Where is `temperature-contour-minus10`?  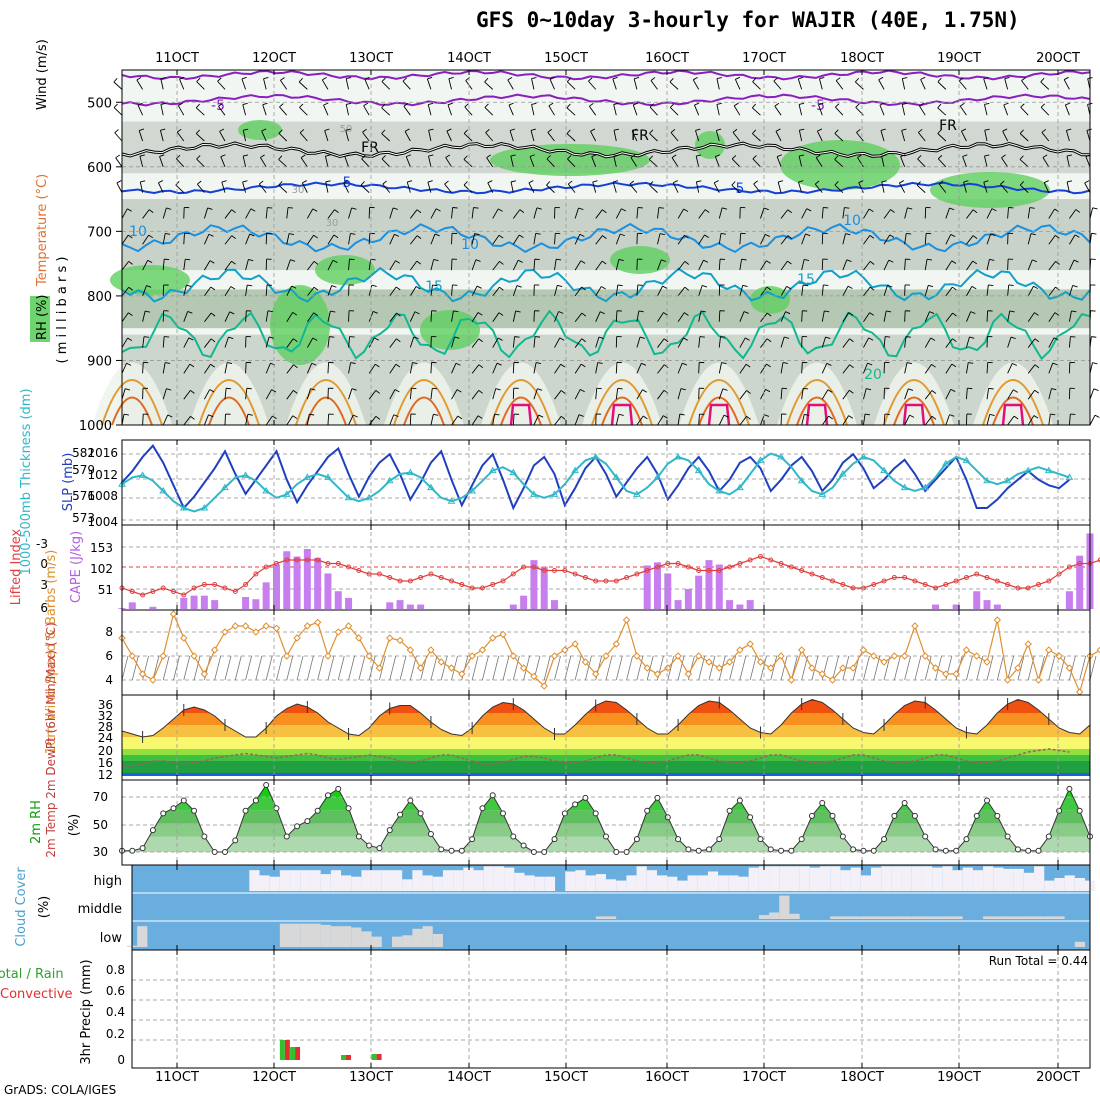 temperature-contour-minus10 is located at coordinates (606, 75).